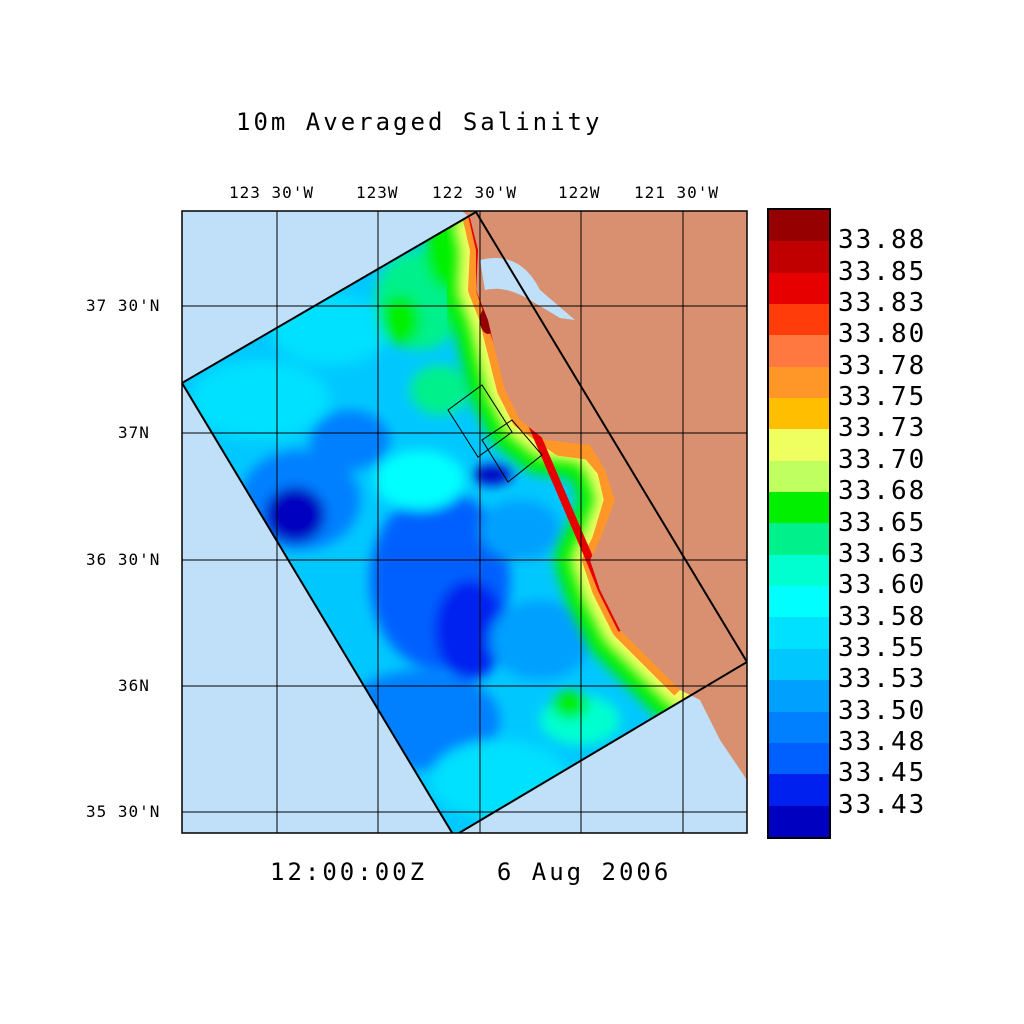 This screenshot has height=1024, width=1024. Describe the element at coordinates (882, 522) in the screenshot. I see `colorbar-label: 33.65` at that location.